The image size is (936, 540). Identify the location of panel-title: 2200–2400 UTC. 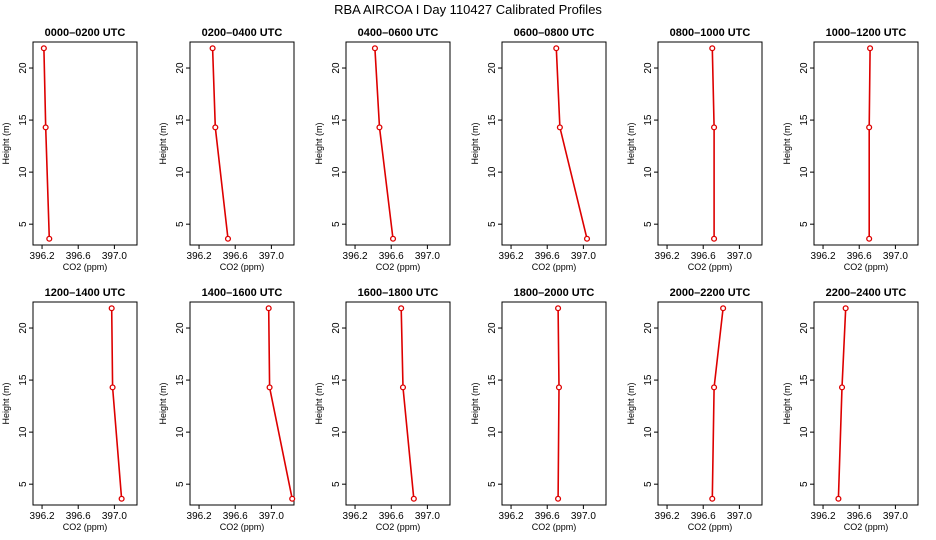
(866, 293).